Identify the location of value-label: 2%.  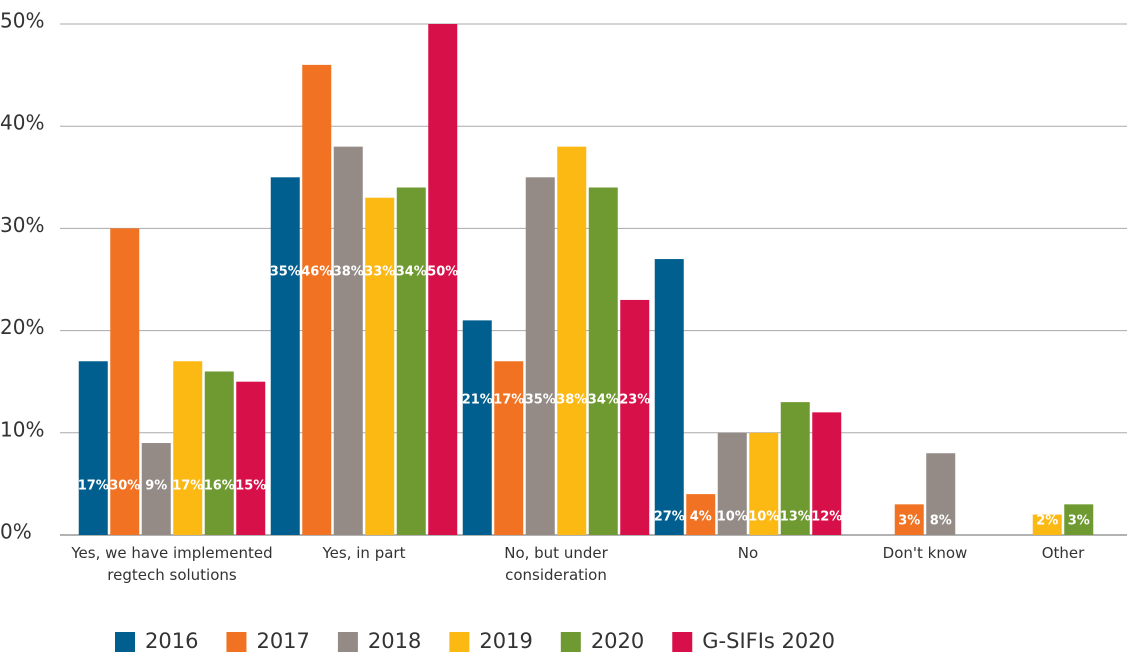
(1047, 521).